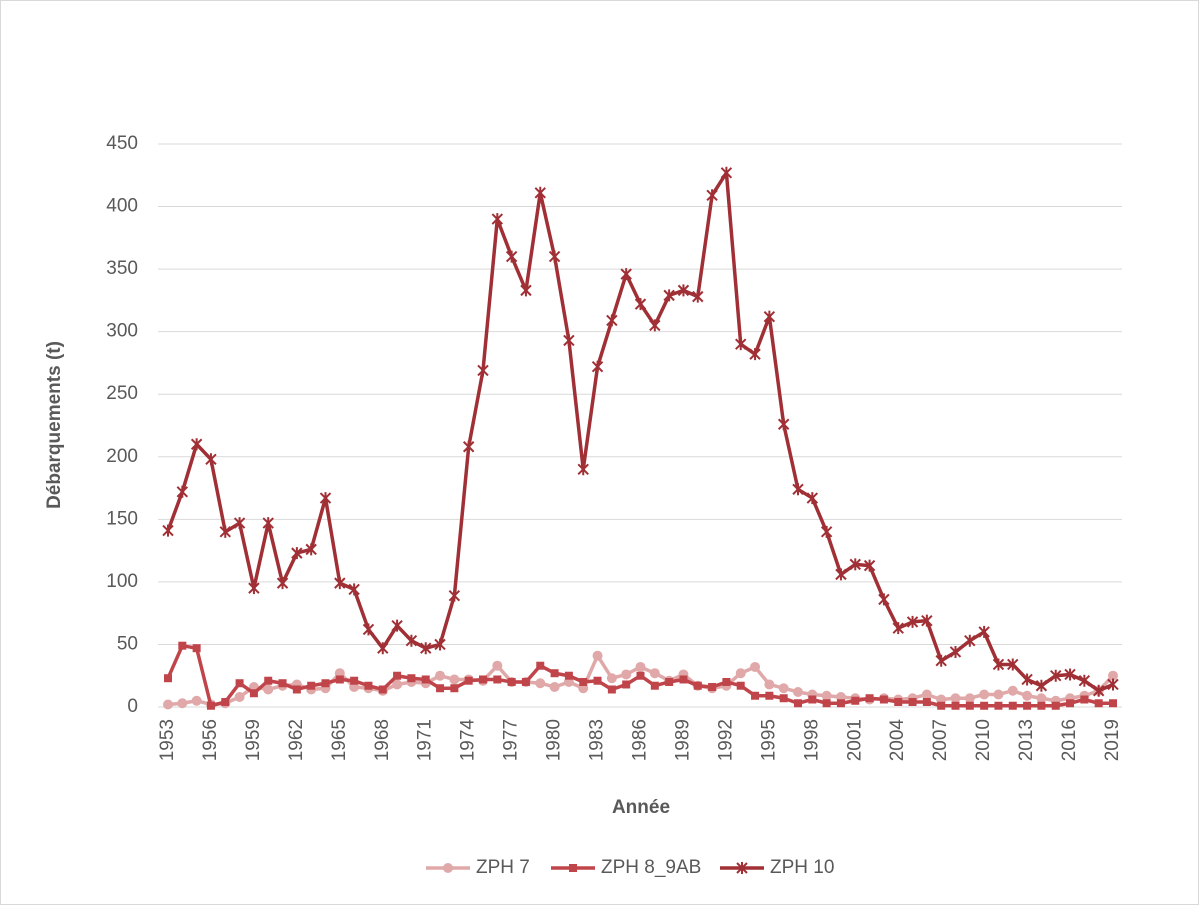 The height and width of the screenshot is (910, 1199). Describe the element at coordinates (122, 331) in the screenshot. I see `y-tick-label: 300` at that location.